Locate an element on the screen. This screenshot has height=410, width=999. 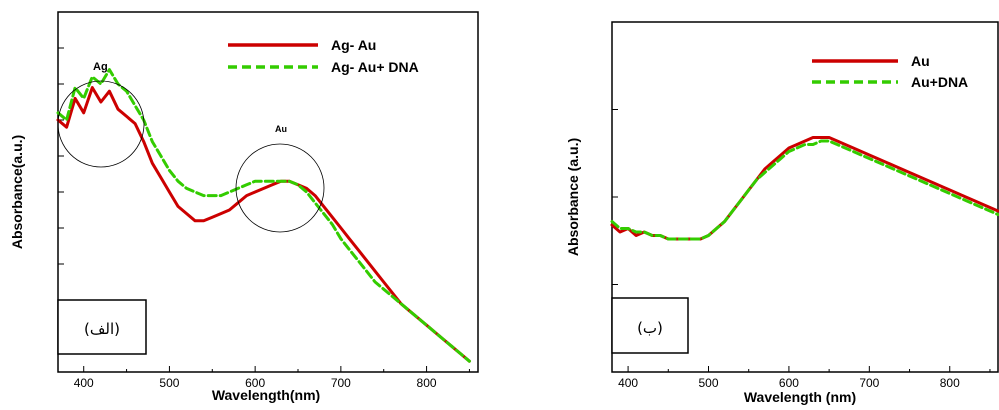
panel-label-b: (ب) is located at coordinates (650, 328).